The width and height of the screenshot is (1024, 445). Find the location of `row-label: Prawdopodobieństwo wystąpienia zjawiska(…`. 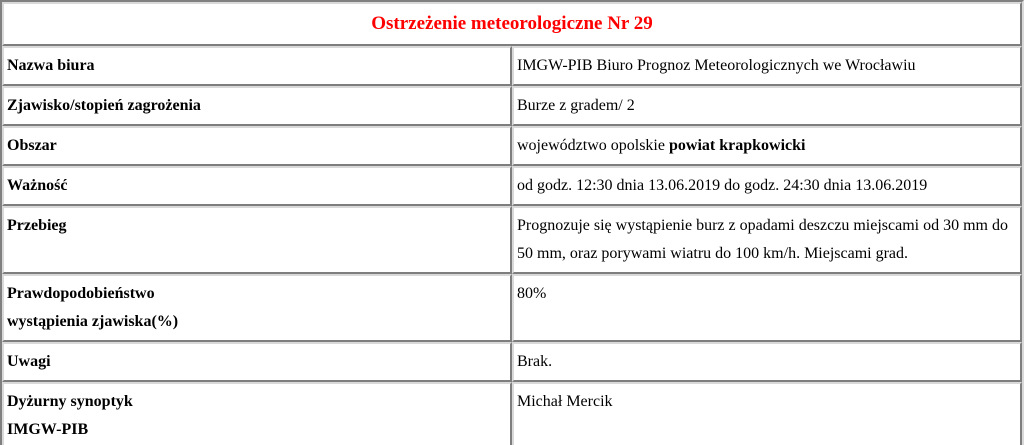

row-label: Prawdopodobieństwo wystąpienia zjawiska(… is located at coordinates (257, 308).